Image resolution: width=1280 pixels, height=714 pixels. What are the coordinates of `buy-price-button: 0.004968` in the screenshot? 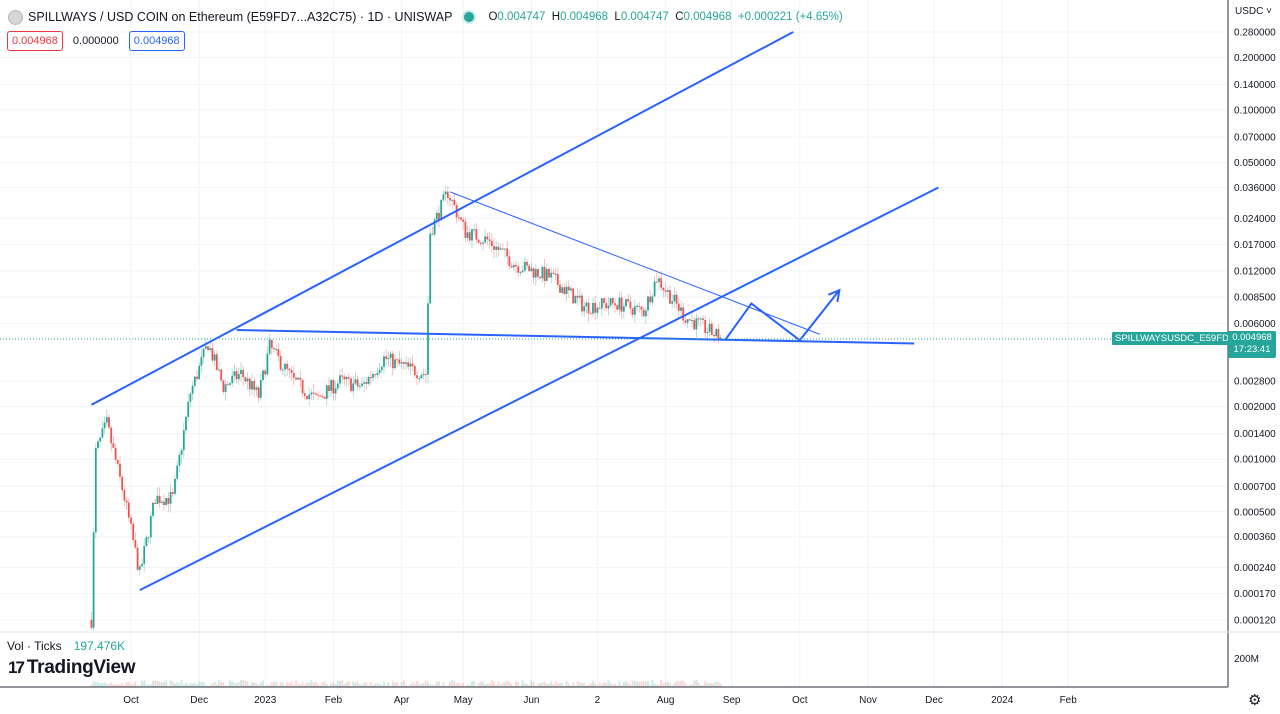 It's located at (156, 41).